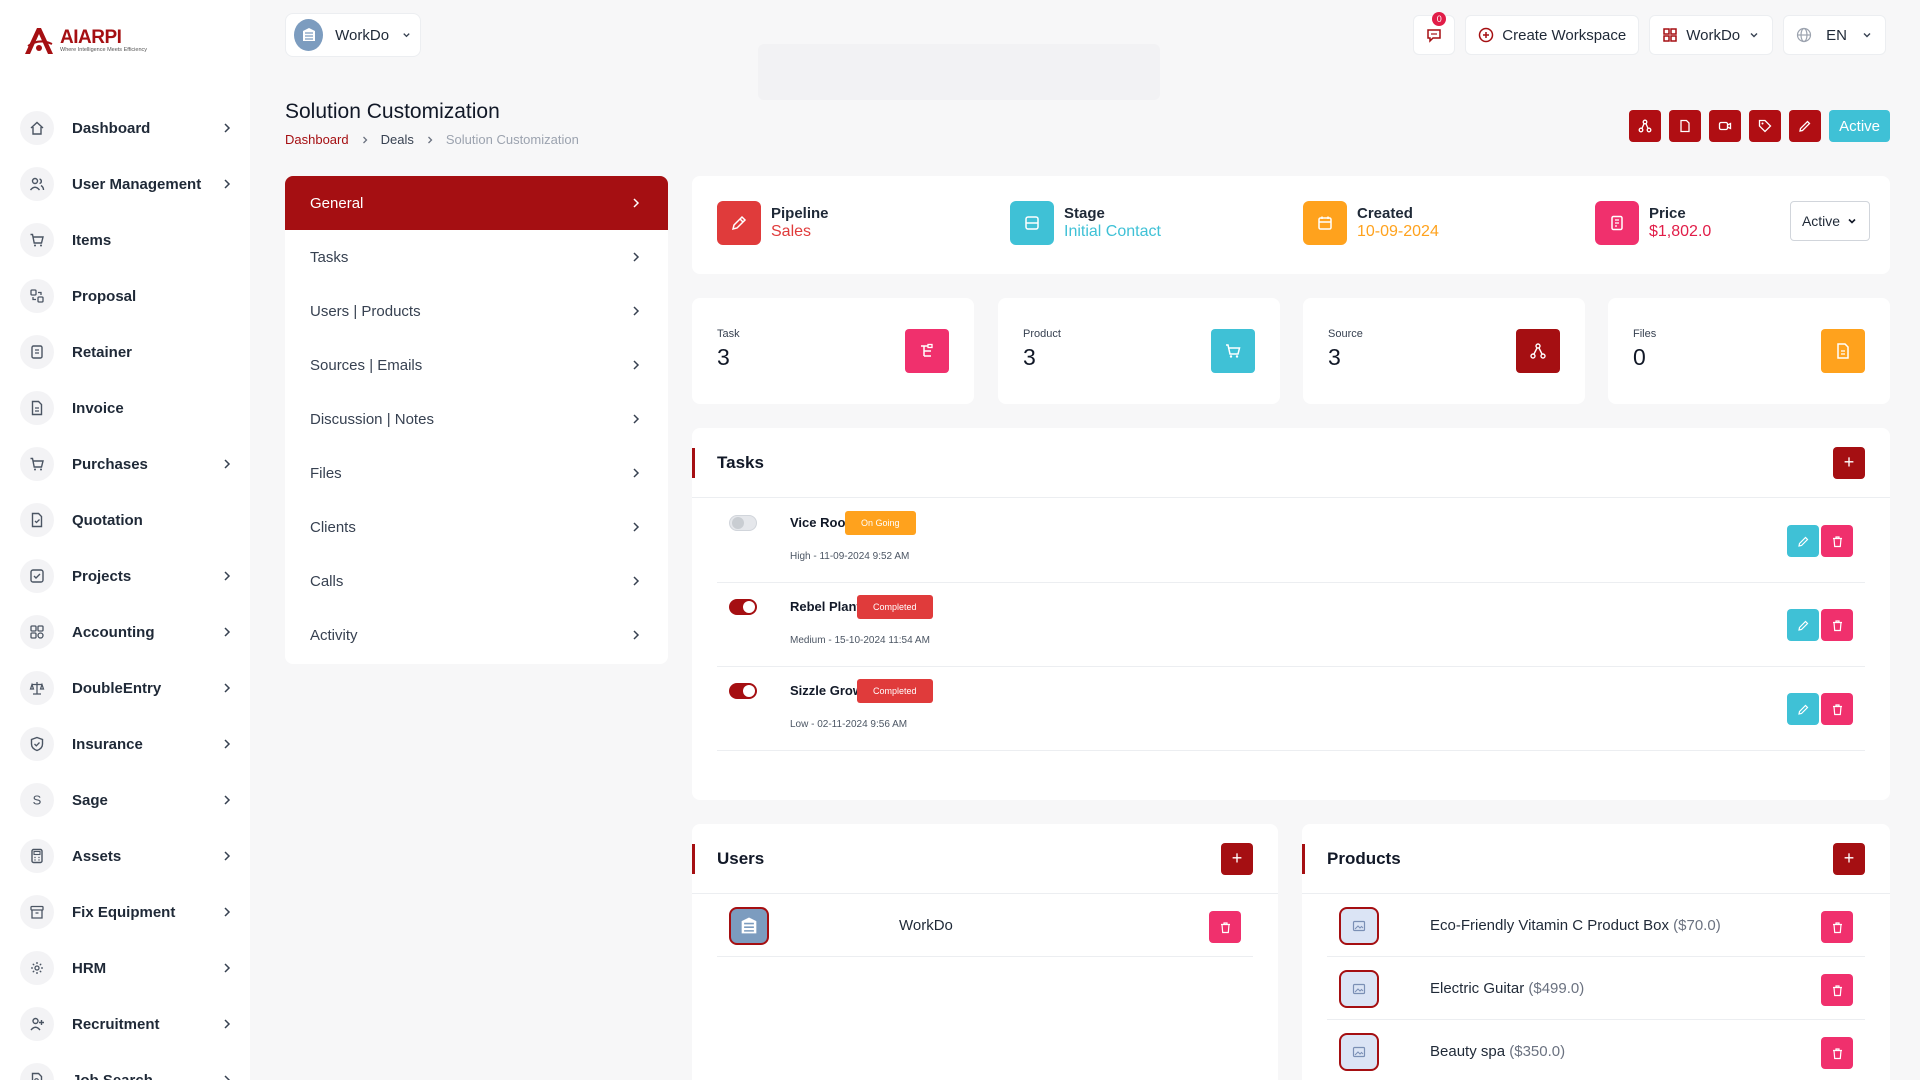 This screenshot has width=1920, height=1080. I want to click on product-name-line: Beauty spa ($350.0), so click(1497, 1051).